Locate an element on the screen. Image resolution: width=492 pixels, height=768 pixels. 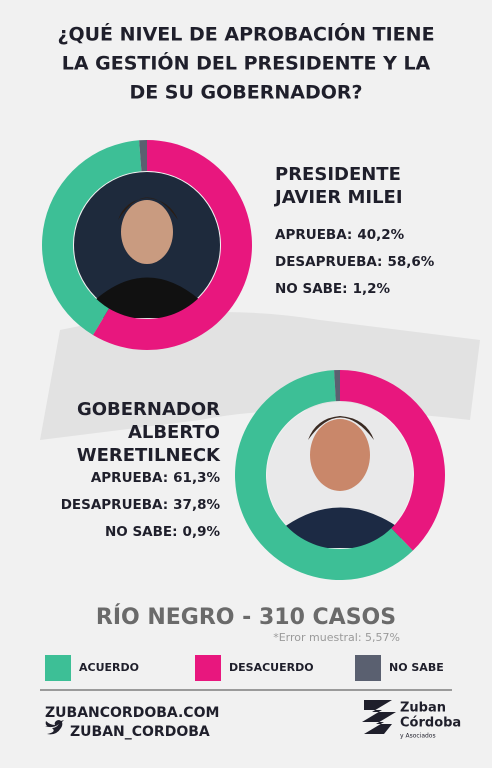
person-label: ALBERTO is located at coordinates (174, 432).